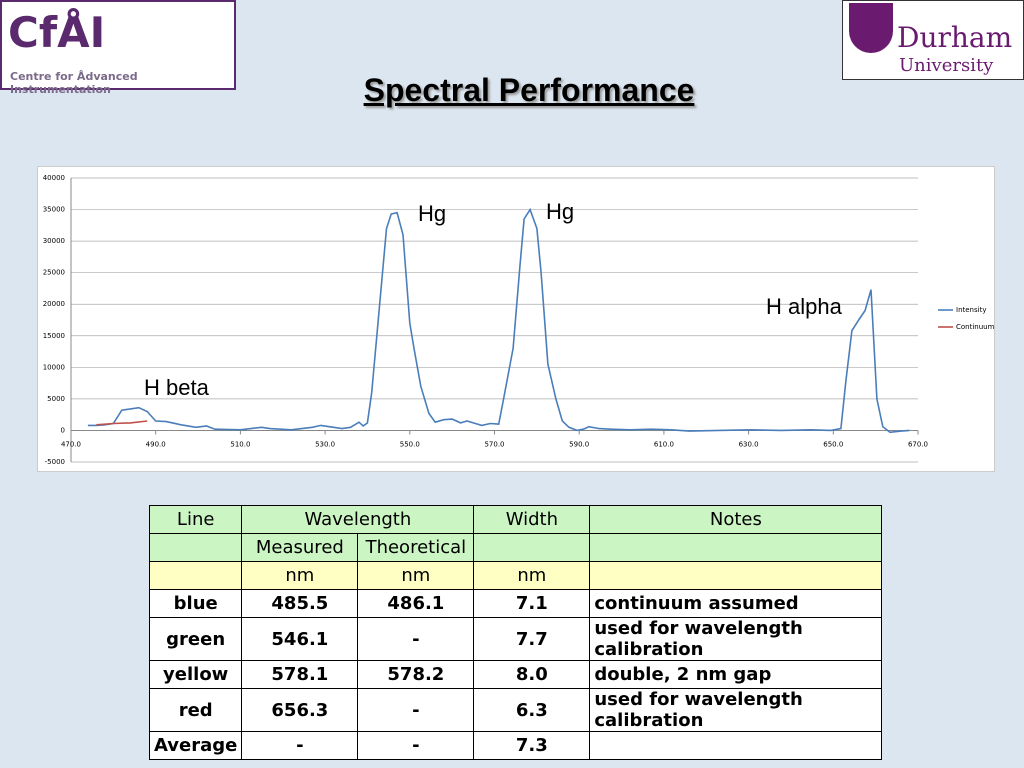 This screenshot has height=768, width=1024. I want to click on x-tick-label: 530.0, so click(325, 444).